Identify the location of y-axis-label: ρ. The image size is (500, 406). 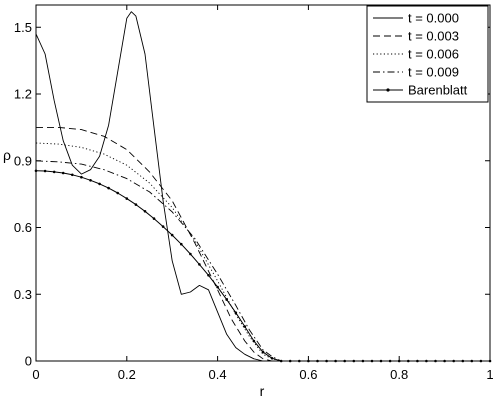
(7, 155).